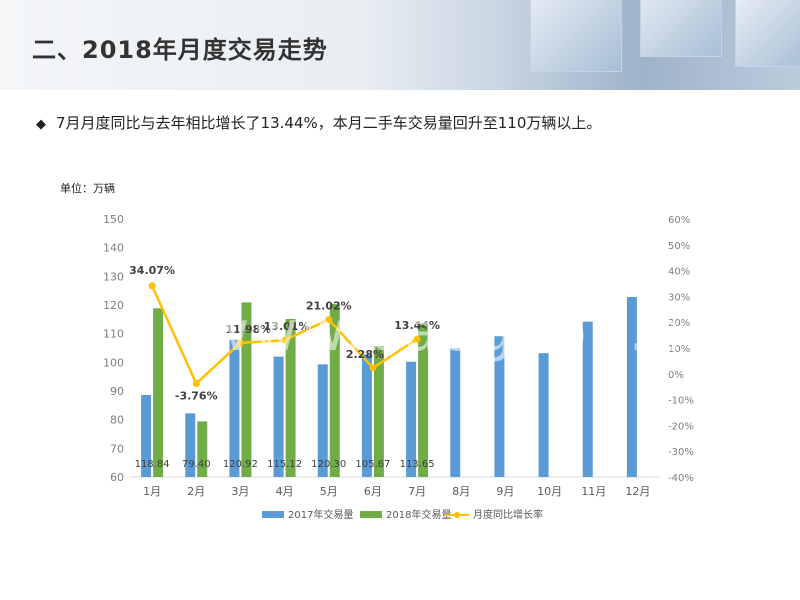 The width and height of the screenshot is (800, 600). What do you see at coordinates (240, 464) in the screenshot?
I see `bar-2018-value-label: 120.92` at bounding box center [240, 464].